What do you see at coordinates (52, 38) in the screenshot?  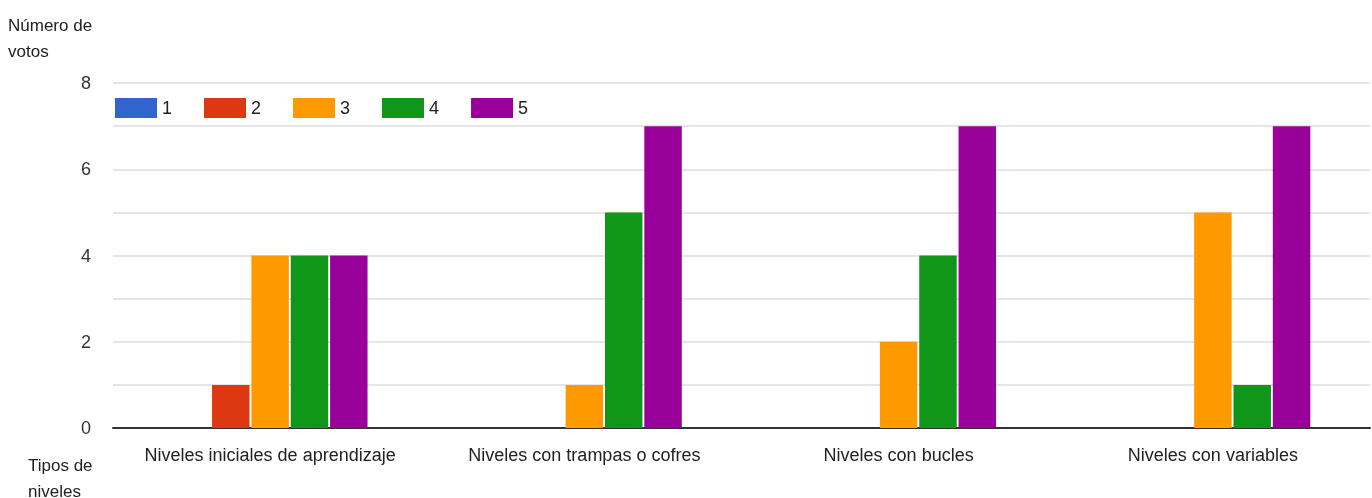 I see `y-axis-title: Número de votos` at bounding box center [52, 38].